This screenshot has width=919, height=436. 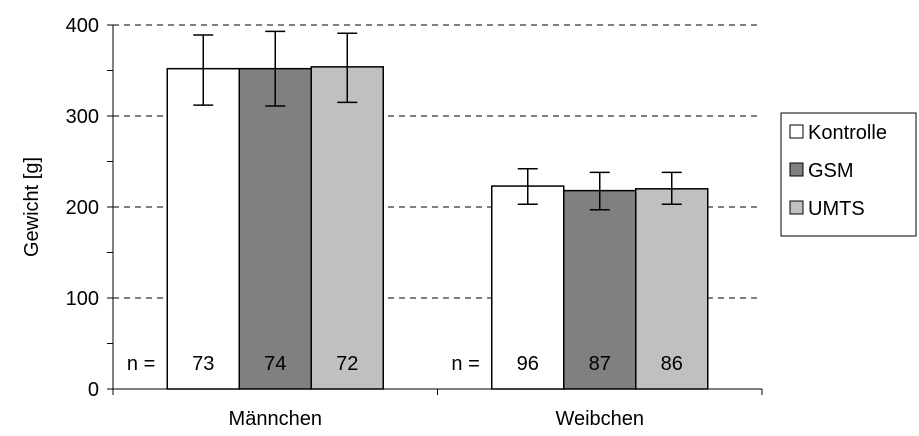 What do you see at coordinates (600, 364) in the screenshot?
I see `n-value-label: 87` at bounding box center [600, 364].